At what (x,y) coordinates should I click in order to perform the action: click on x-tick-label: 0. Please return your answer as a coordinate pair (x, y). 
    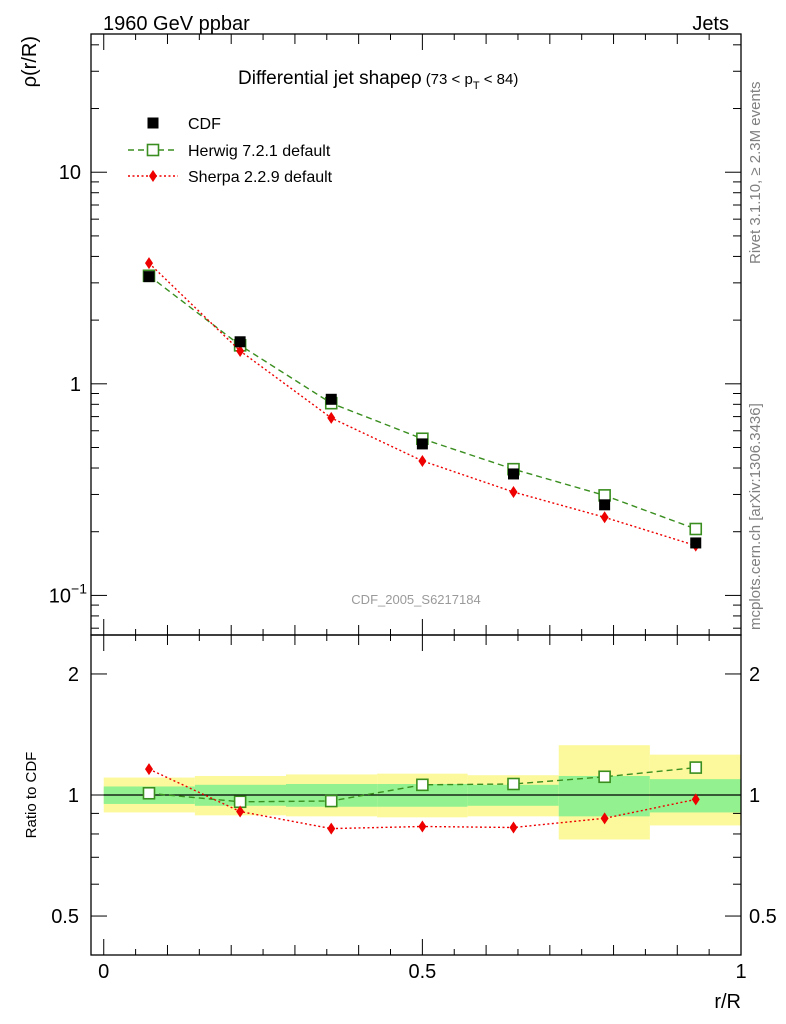
    Looking at the image, I should click on (103, 972).